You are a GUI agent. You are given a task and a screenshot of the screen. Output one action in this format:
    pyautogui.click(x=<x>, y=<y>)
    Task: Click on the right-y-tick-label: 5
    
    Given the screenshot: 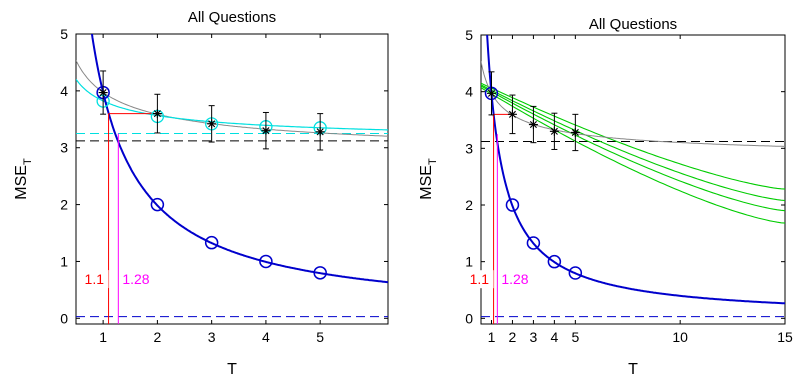 What is the action you would take?
    pyautogui.click(x=469, y=35)
    